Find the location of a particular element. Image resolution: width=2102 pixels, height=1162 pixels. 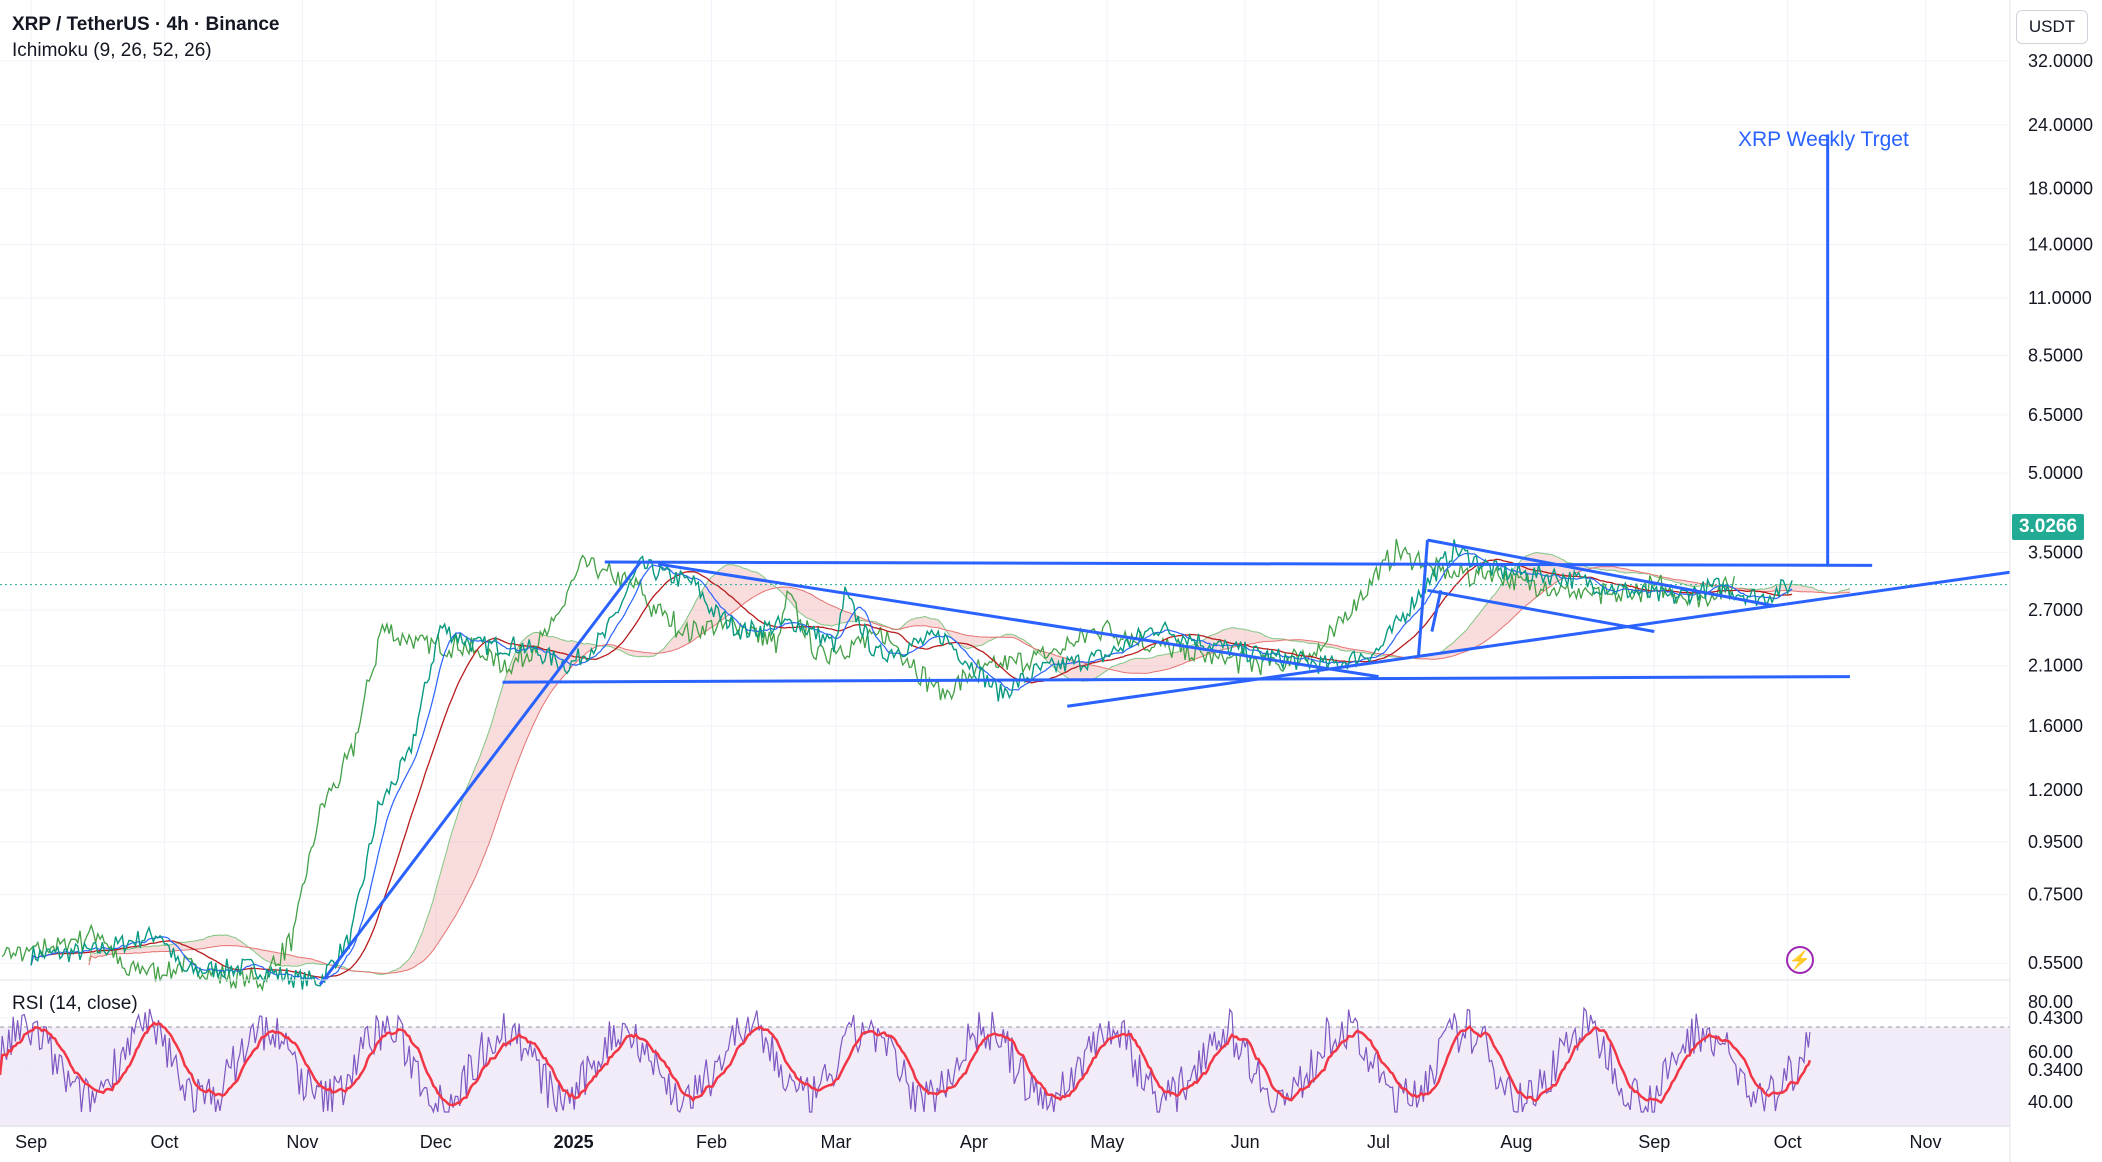

y-tick-label: 5.0000 is located at coordinates (2055, 473).